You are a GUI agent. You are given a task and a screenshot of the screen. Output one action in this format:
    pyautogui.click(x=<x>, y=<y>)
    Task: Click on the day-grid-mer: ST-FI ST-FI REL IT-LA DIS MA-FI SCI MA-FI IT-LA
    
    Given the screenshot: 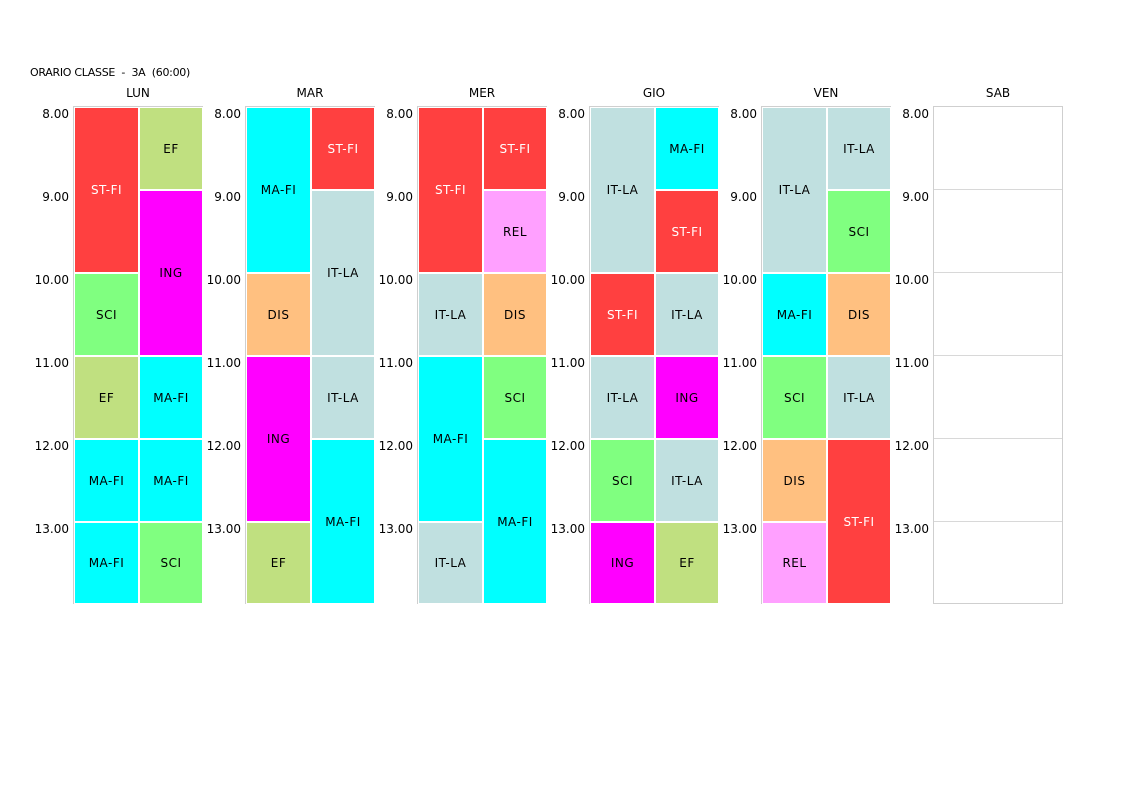 What is the action you would take?
    pyautogui.click(x=482, y=355)
    